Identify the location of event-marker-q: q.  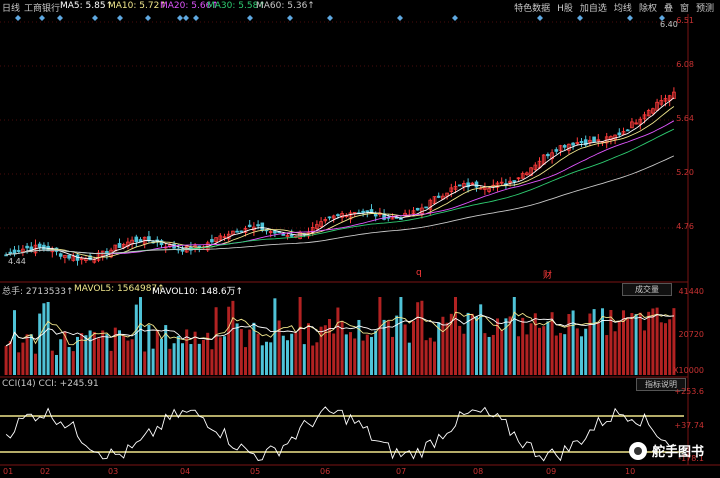
(419, 273).